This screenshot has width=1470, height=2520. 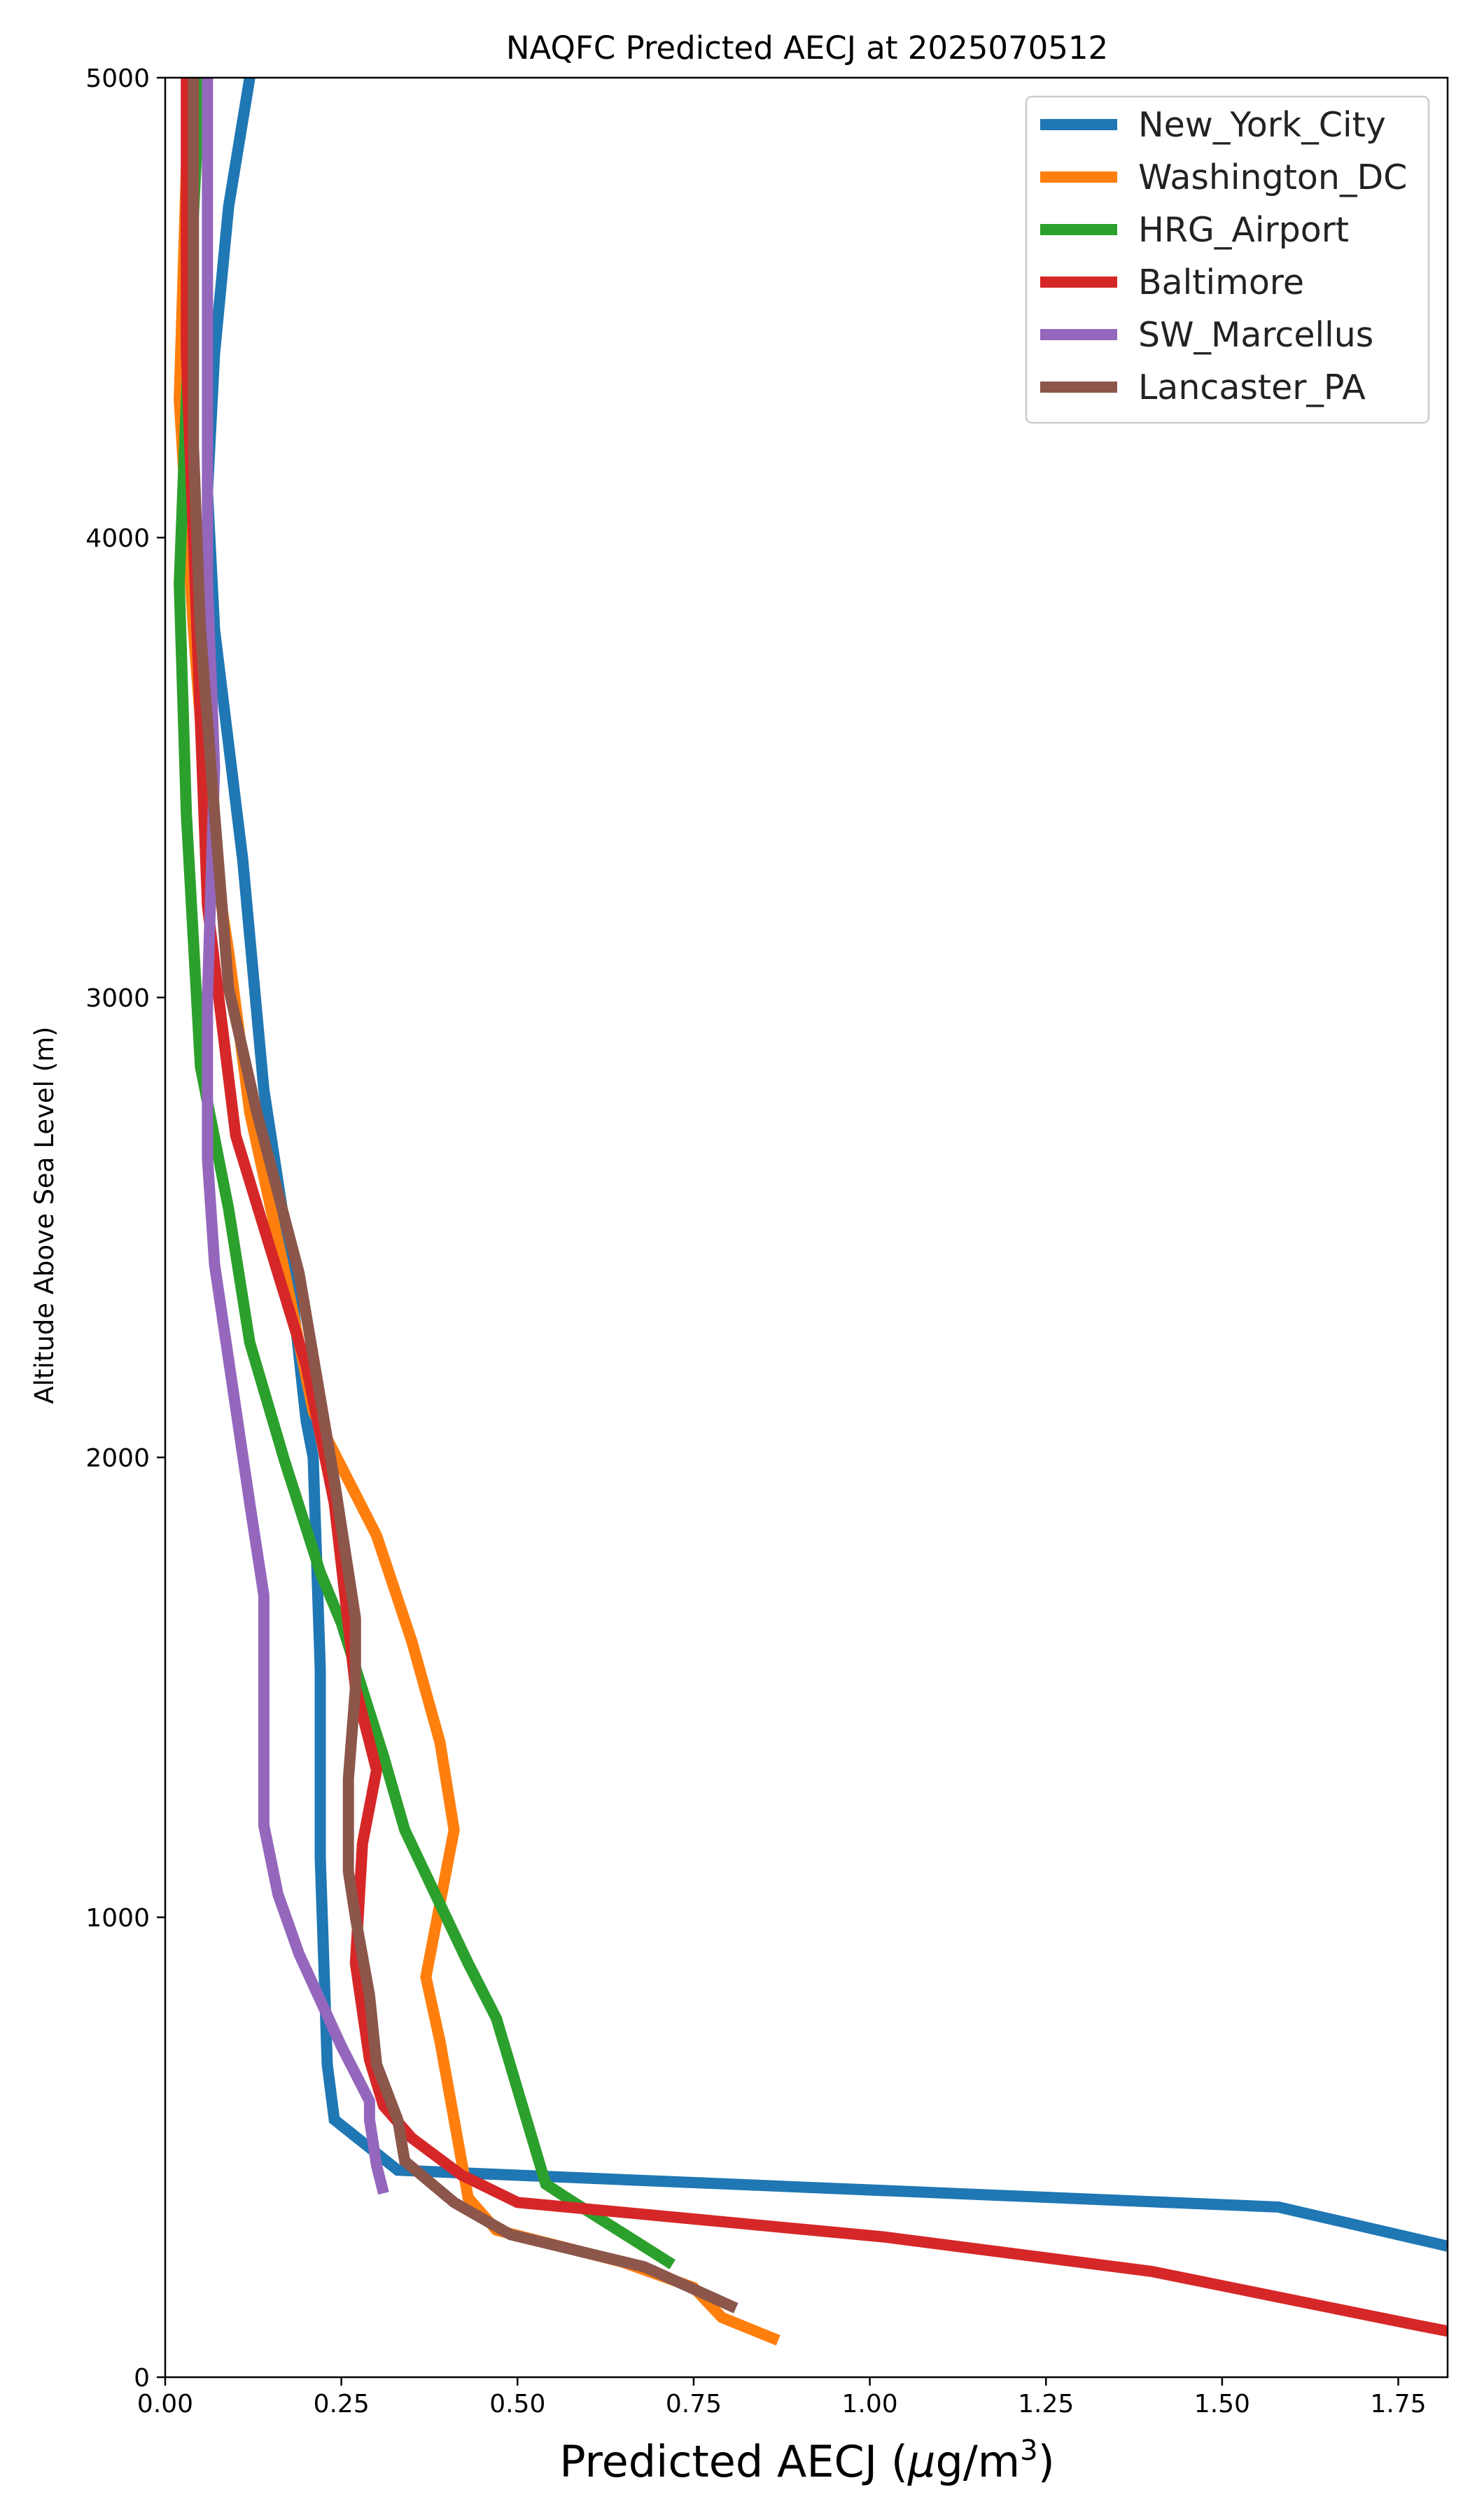 What do you see at coordinates (44, 1215) in the screenshot?
I see `y-axis-label: Altitude Above Sea Level (m)` at bounding box center [44, 1215].